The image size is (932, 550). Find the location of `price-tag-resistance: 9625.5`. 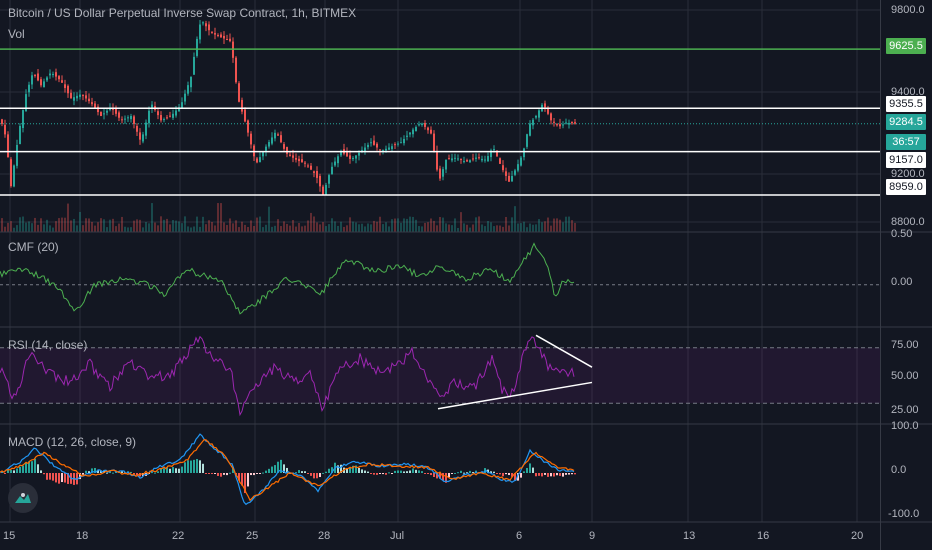

price-tag-resistance: 9625.5 is located at coordinates (906, 46).